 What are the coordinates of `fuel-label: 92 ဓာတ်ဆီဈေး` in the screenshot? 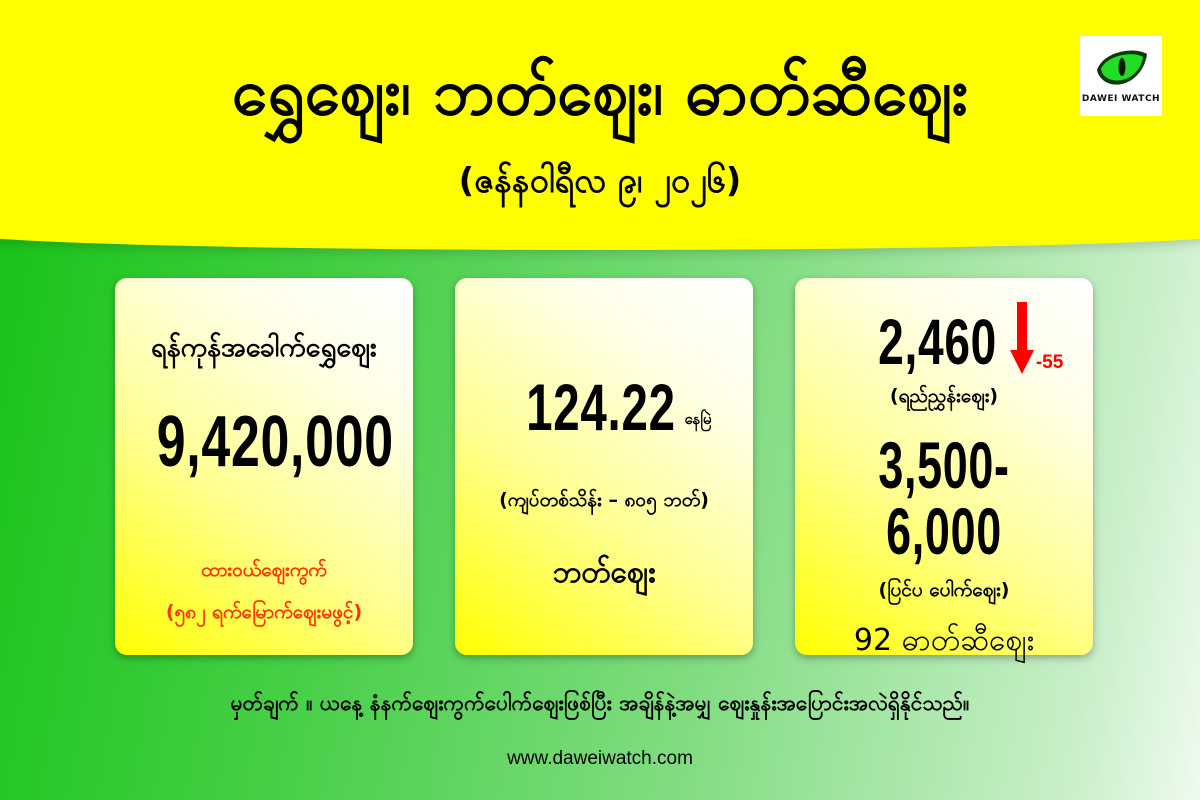 It's located at (944, 640).